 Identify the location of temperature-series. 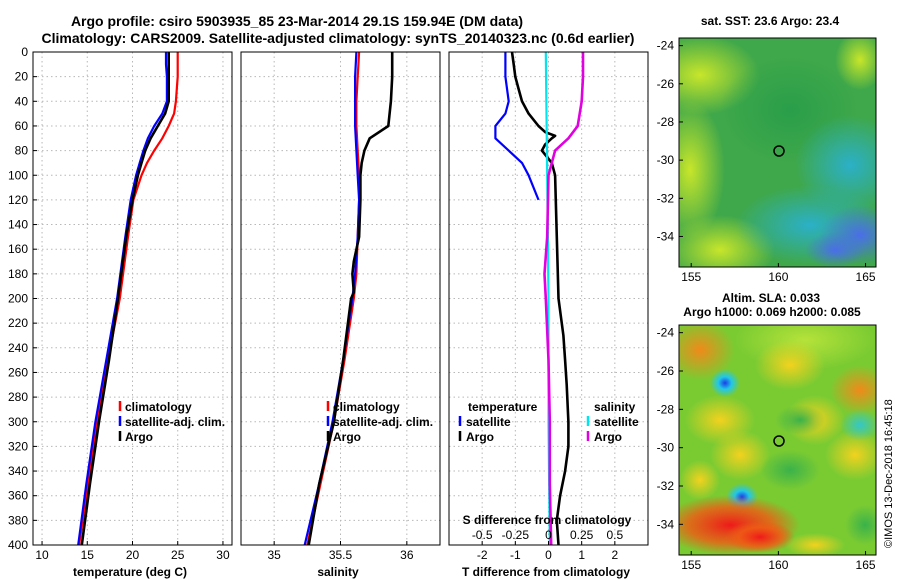
(128, 299).